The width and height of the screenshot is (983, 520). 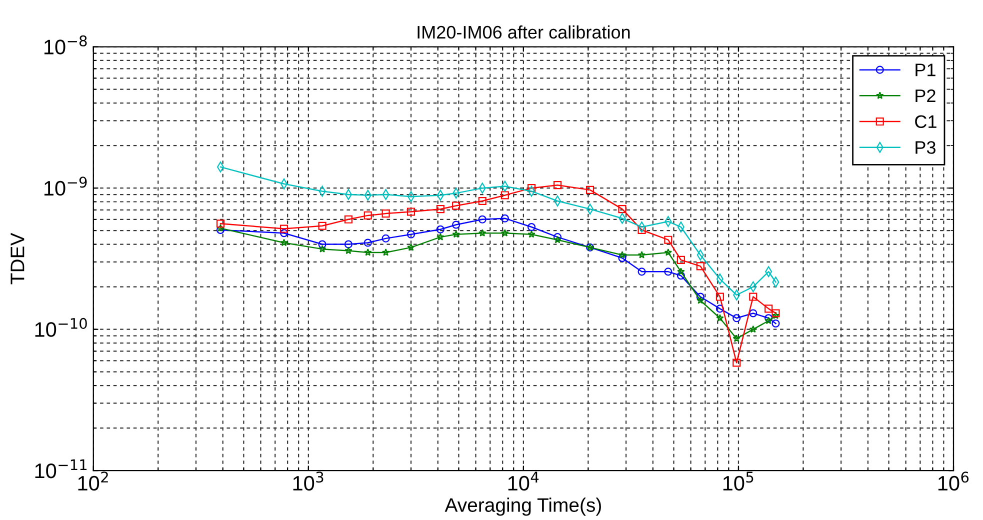 What do you see at coordinates (926, 147) in the screenshot?
I see `legend-label: P3` at bounding box center [926, 147].